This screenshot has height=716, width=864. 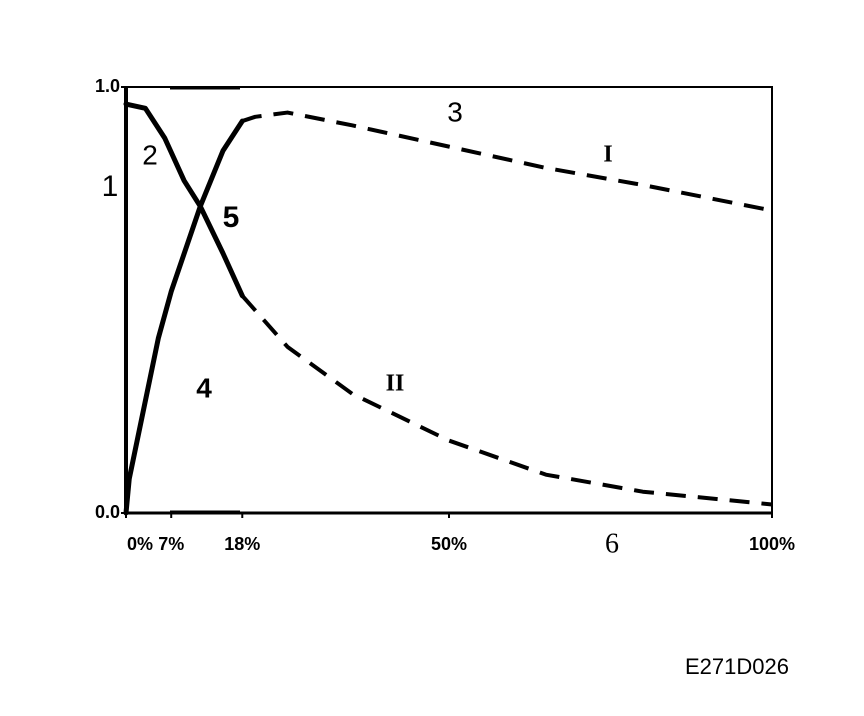 I want to click on annotation: 4, so click(x=204, y=387).